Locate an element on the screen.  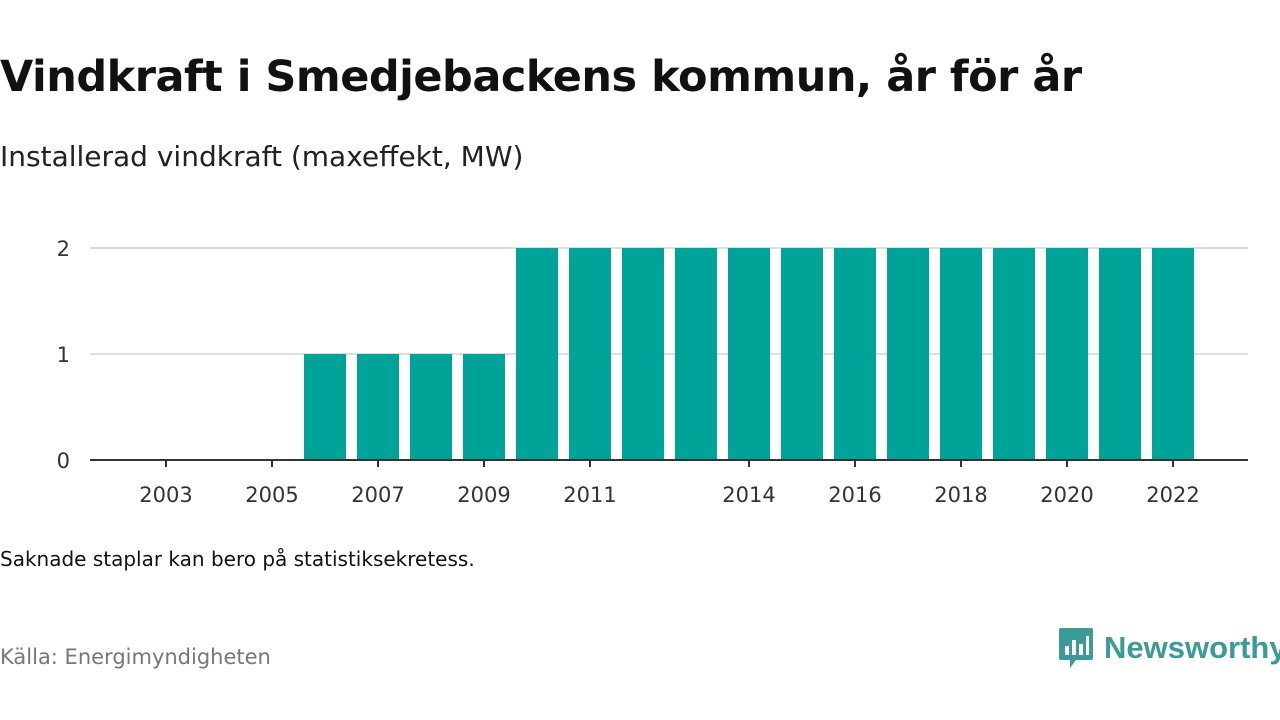
bar-2020 is located at coordinates (1067, 354).